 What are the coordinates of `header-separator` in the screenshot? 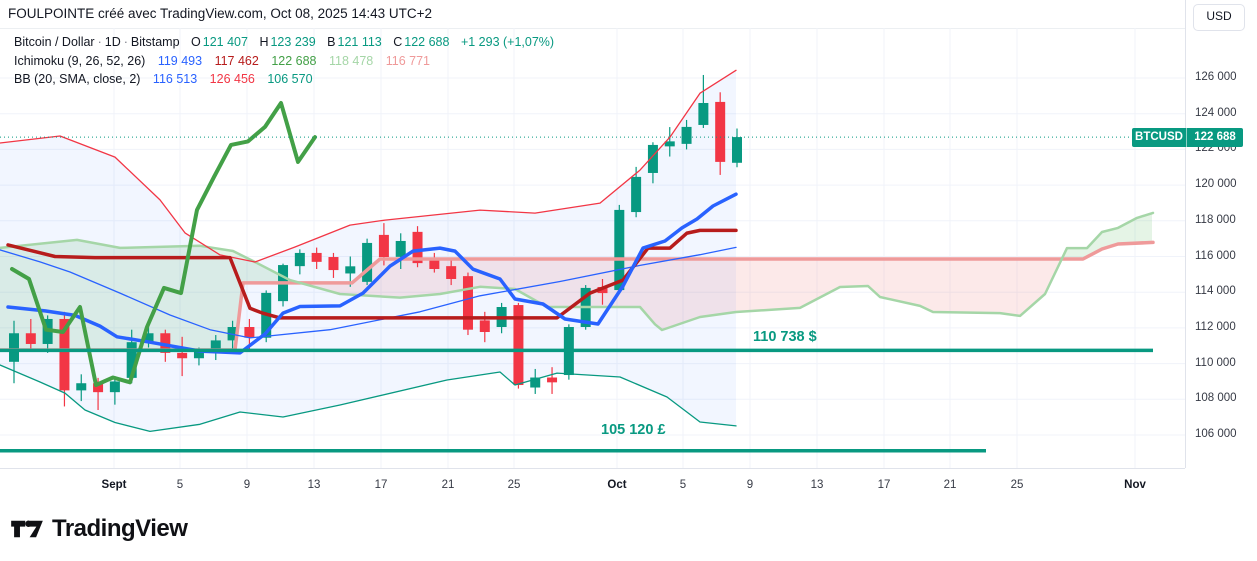 It's located at (628, 28).